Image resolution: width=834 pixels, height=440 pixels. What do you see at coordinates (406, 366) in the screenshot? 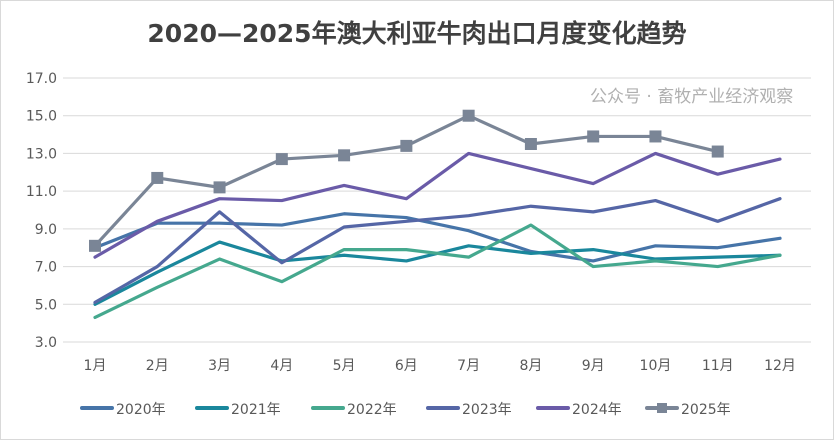
I see `x-tick-label: 6月` at bounding box center [406, 366].